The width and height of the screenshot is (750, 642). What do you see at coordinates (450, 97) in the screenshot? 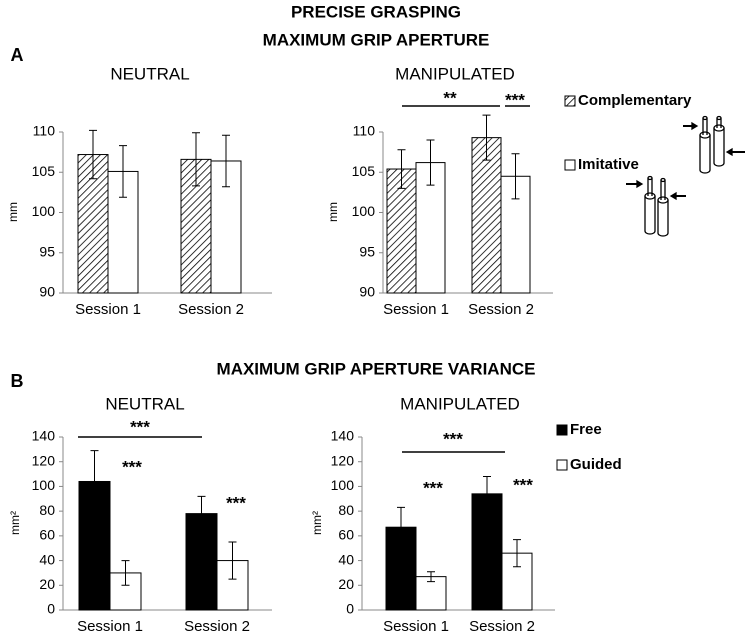
I see `significance-label: **` at bounding box center [450, 97].